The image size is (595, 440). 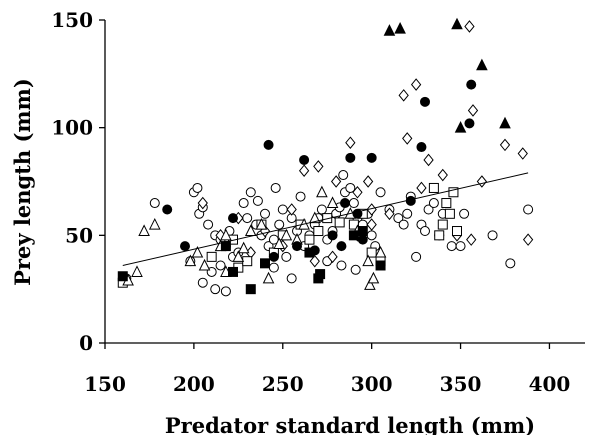 I want to click on y-tick-label: 100, so click(x=72, y=128).